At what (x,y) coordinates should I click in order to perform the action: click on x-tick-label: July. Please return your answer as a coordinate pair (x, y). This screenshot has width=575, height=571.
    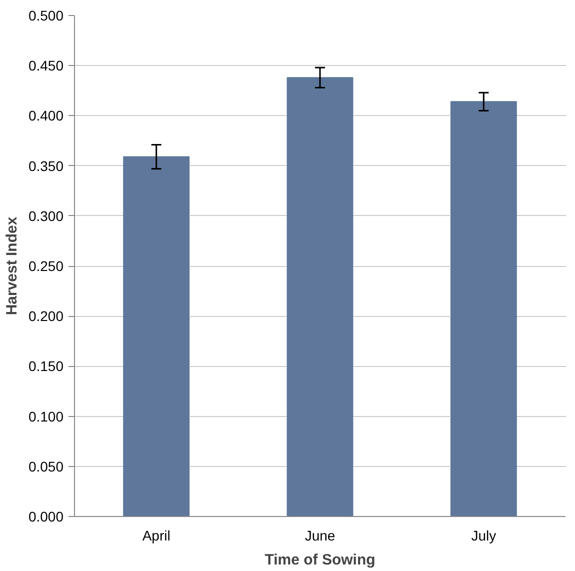
    Looking at the image, I should click on (483, 536).